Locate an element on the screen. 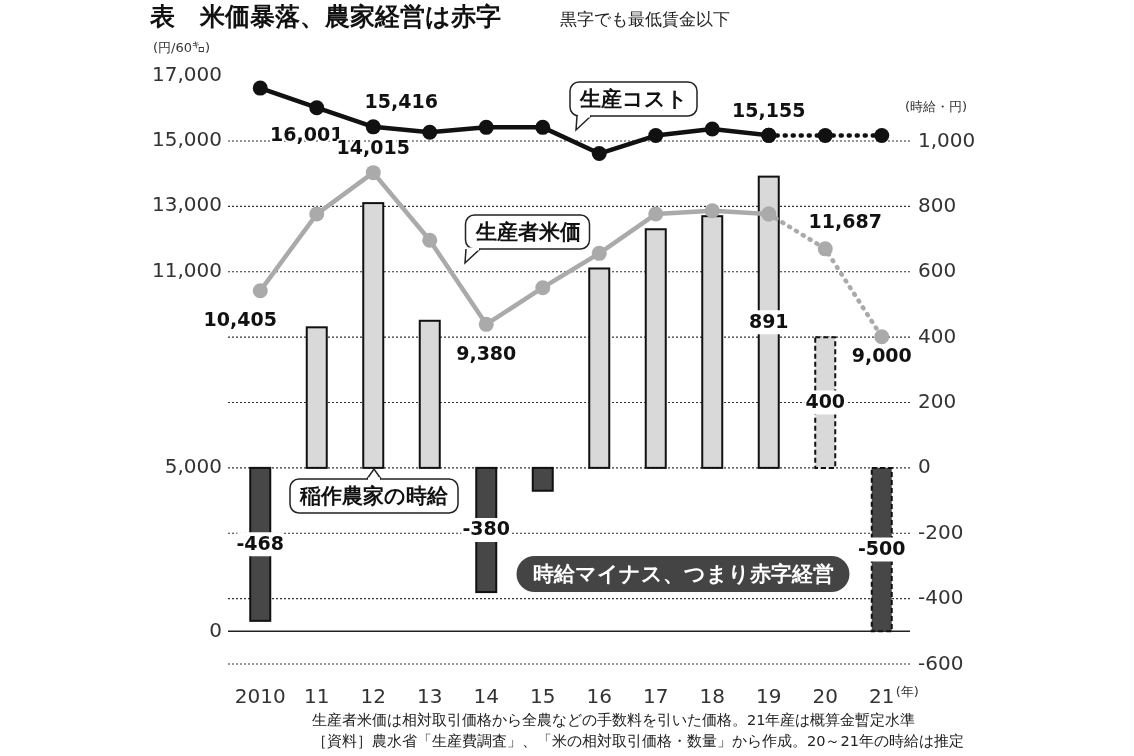 The height and width of the screenshot is (756, 1134). y2-tick-label: 1,000 is located at coordinates (947, 139).